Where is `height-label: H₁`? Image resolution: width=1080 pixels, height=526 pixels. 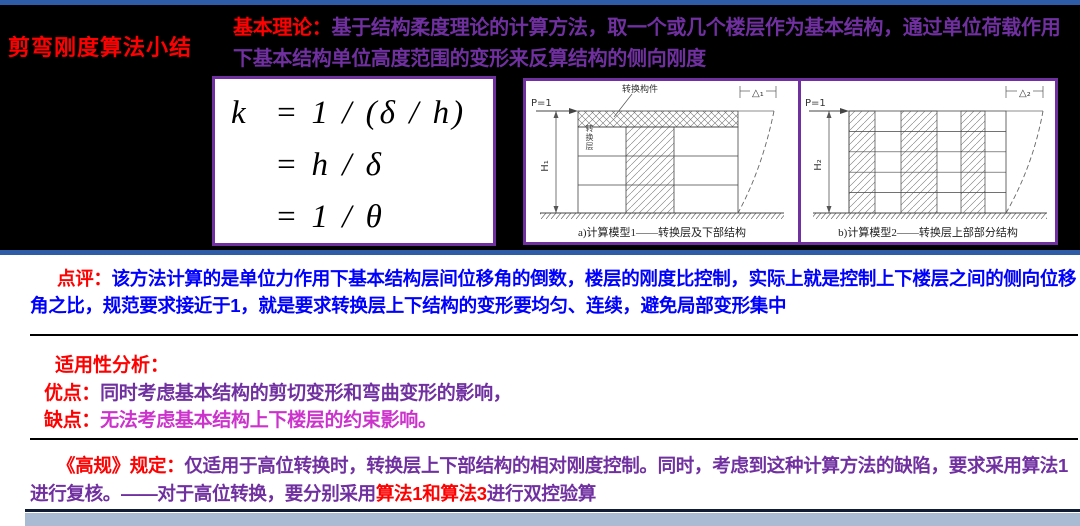 height-label: H₁ is located at coordinates (545, 166).